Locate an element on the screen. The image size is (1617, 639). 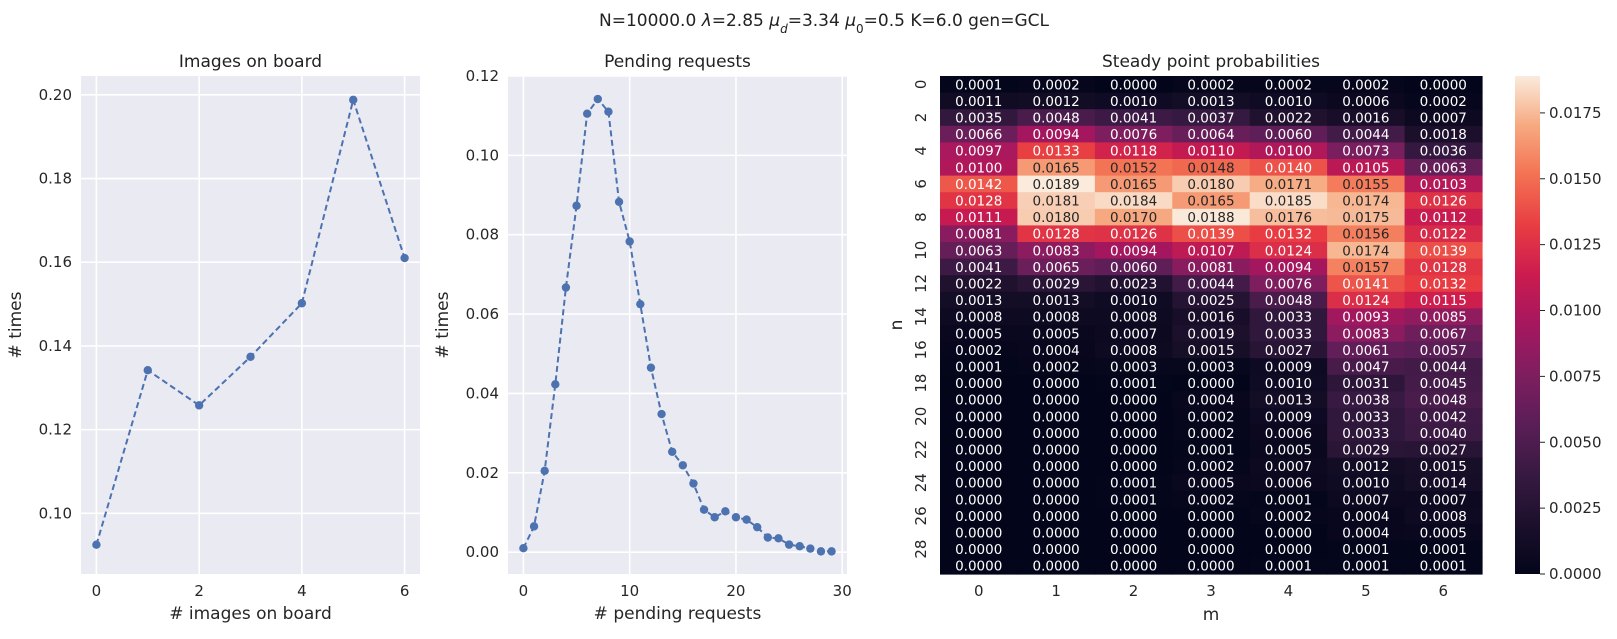
x-tick-label: 0 is located at coordinates (97, 591).